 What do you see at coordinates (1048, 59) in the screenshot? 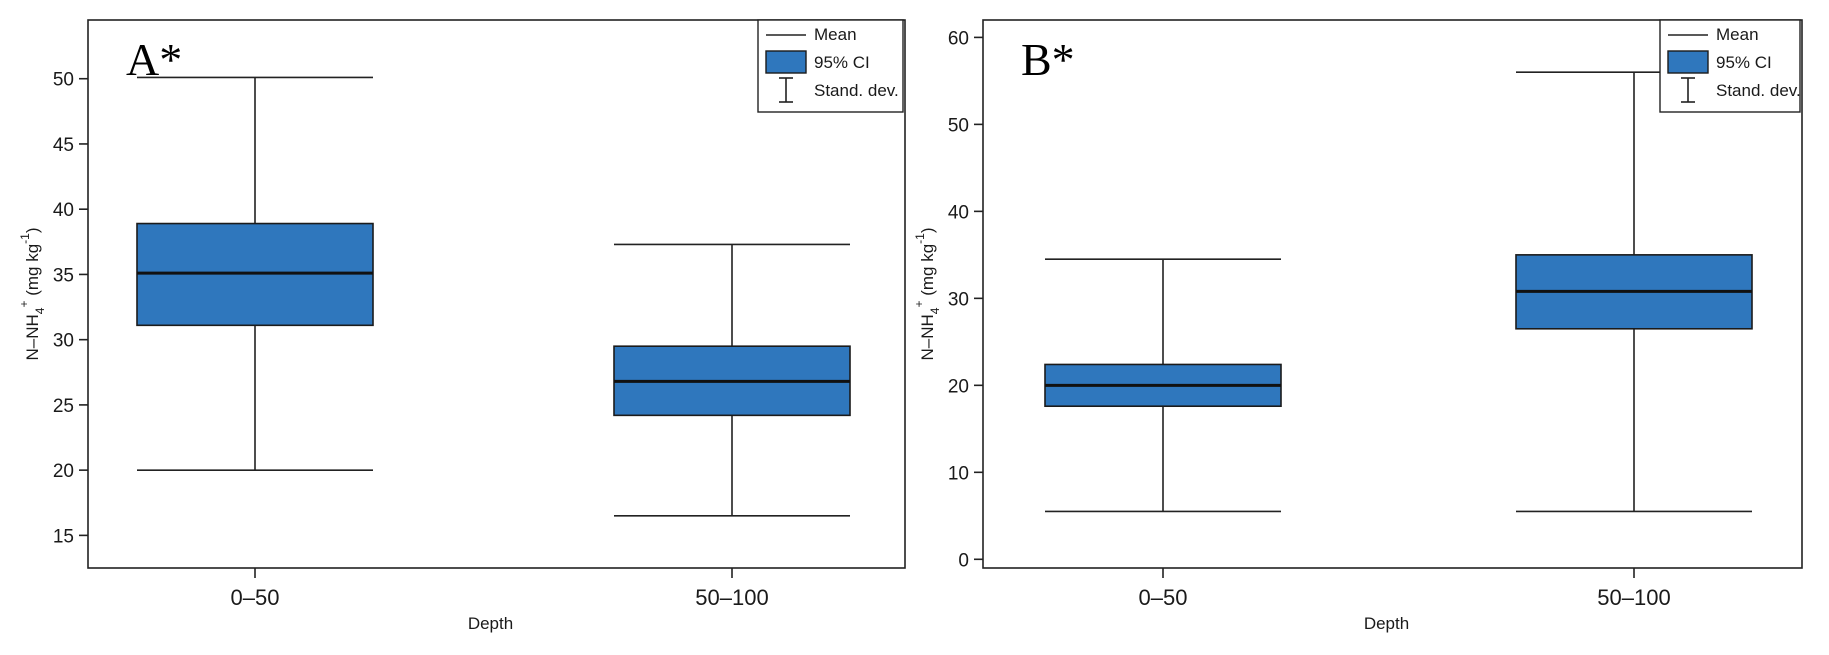
I see `panel-label: B*` at bounding box center [1048, 59].